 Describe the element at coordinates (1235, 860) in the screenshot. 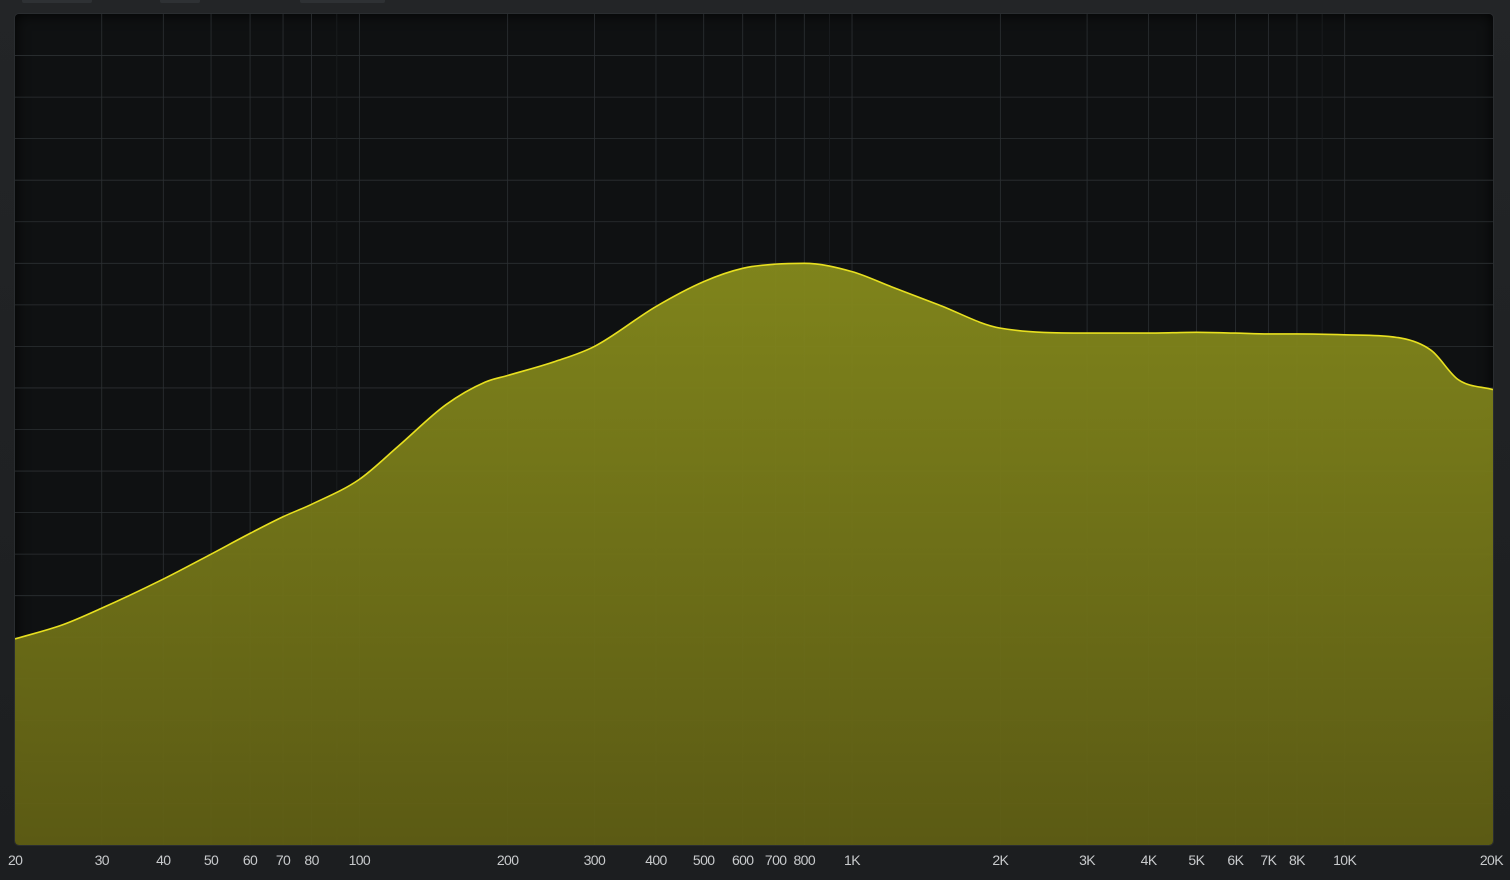

I see `freq-label-6k: 6K` at that location.